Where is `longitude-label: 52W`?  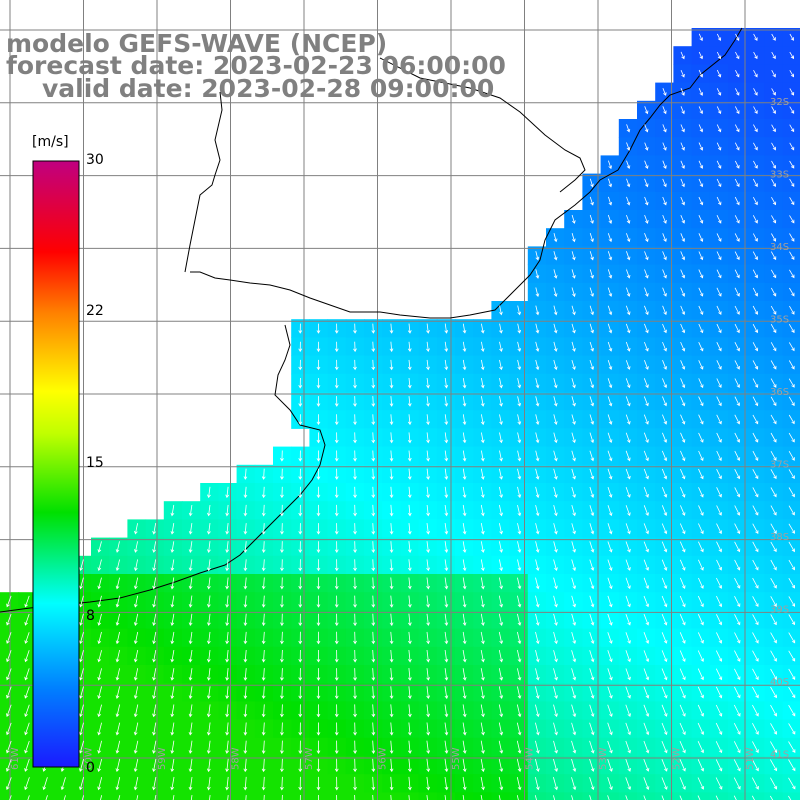 longitude-label: 52W is located at coordinates (677, 758).